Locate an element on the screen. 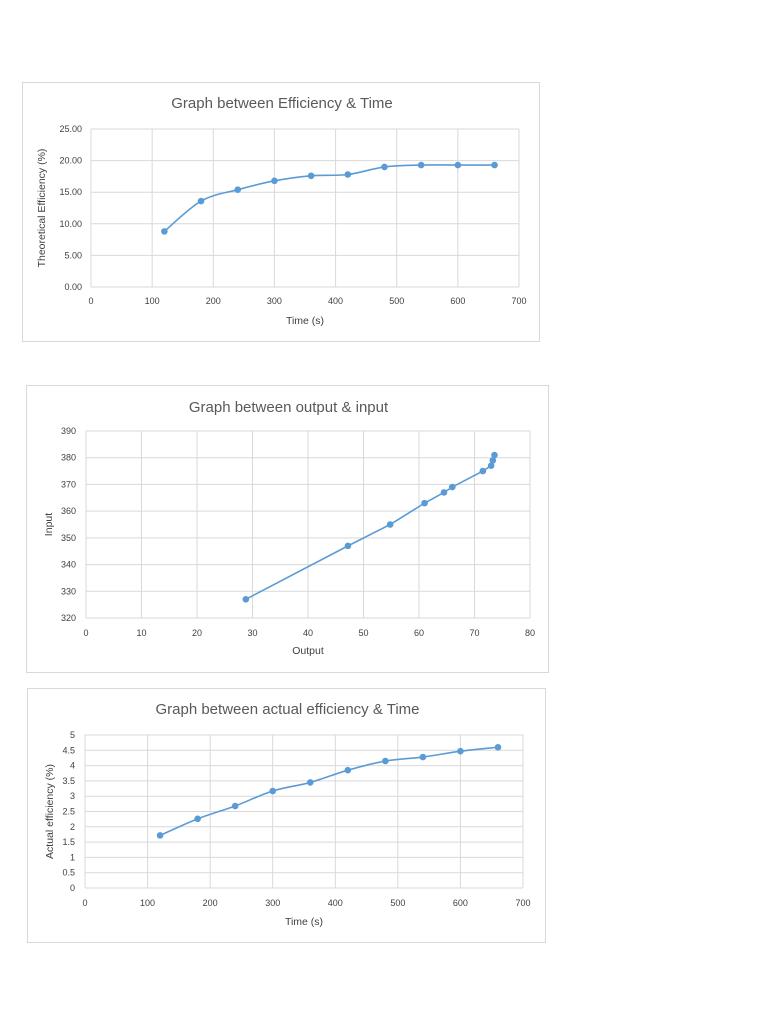  y-tick-label: 340 is located at coordinates (68, 565).